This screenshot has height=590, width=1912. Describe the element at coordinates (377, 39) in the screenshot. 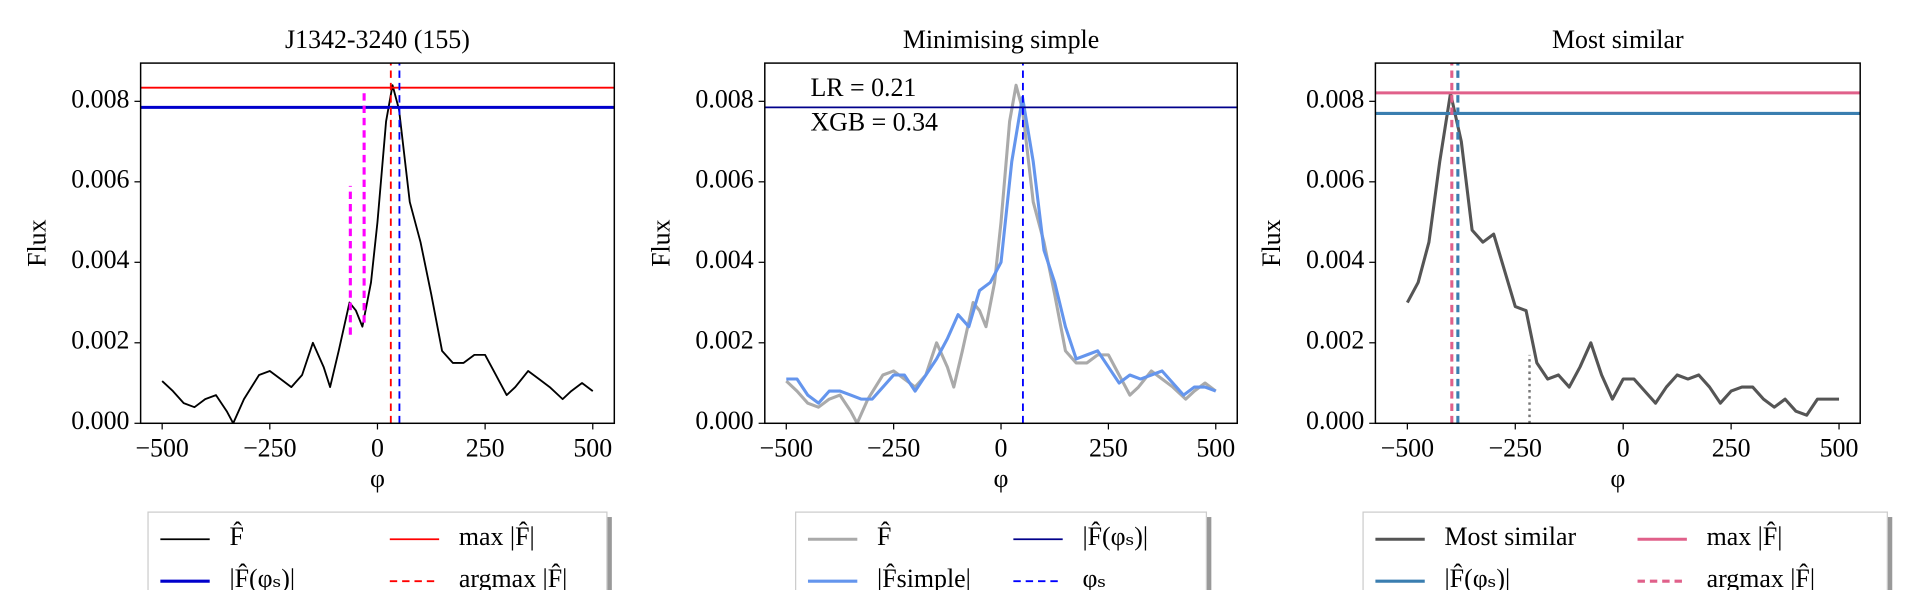

I see `chart-title: J1342-3240 (155)` at that location.